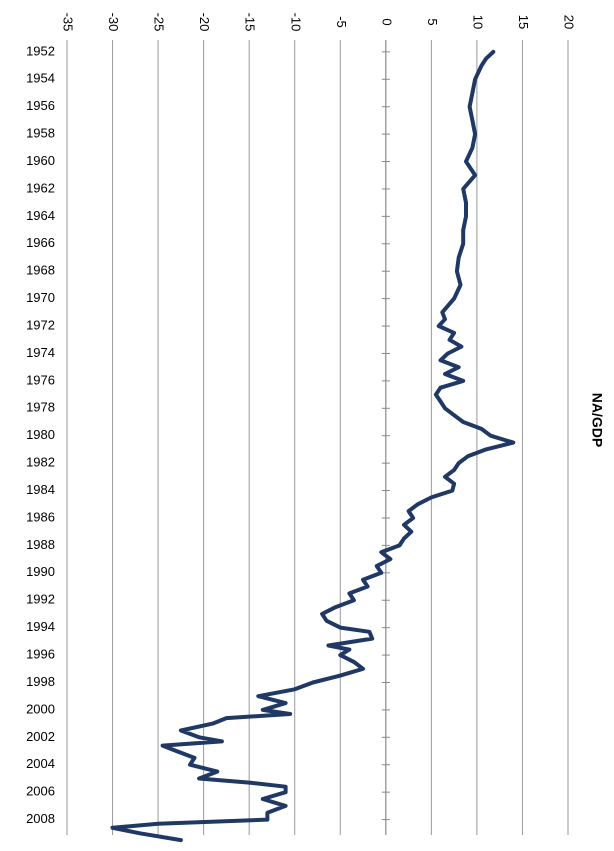 The height and width of the screenshot is (851, 614). I want to click on x-tick-label: 1984, so click(40, 489).